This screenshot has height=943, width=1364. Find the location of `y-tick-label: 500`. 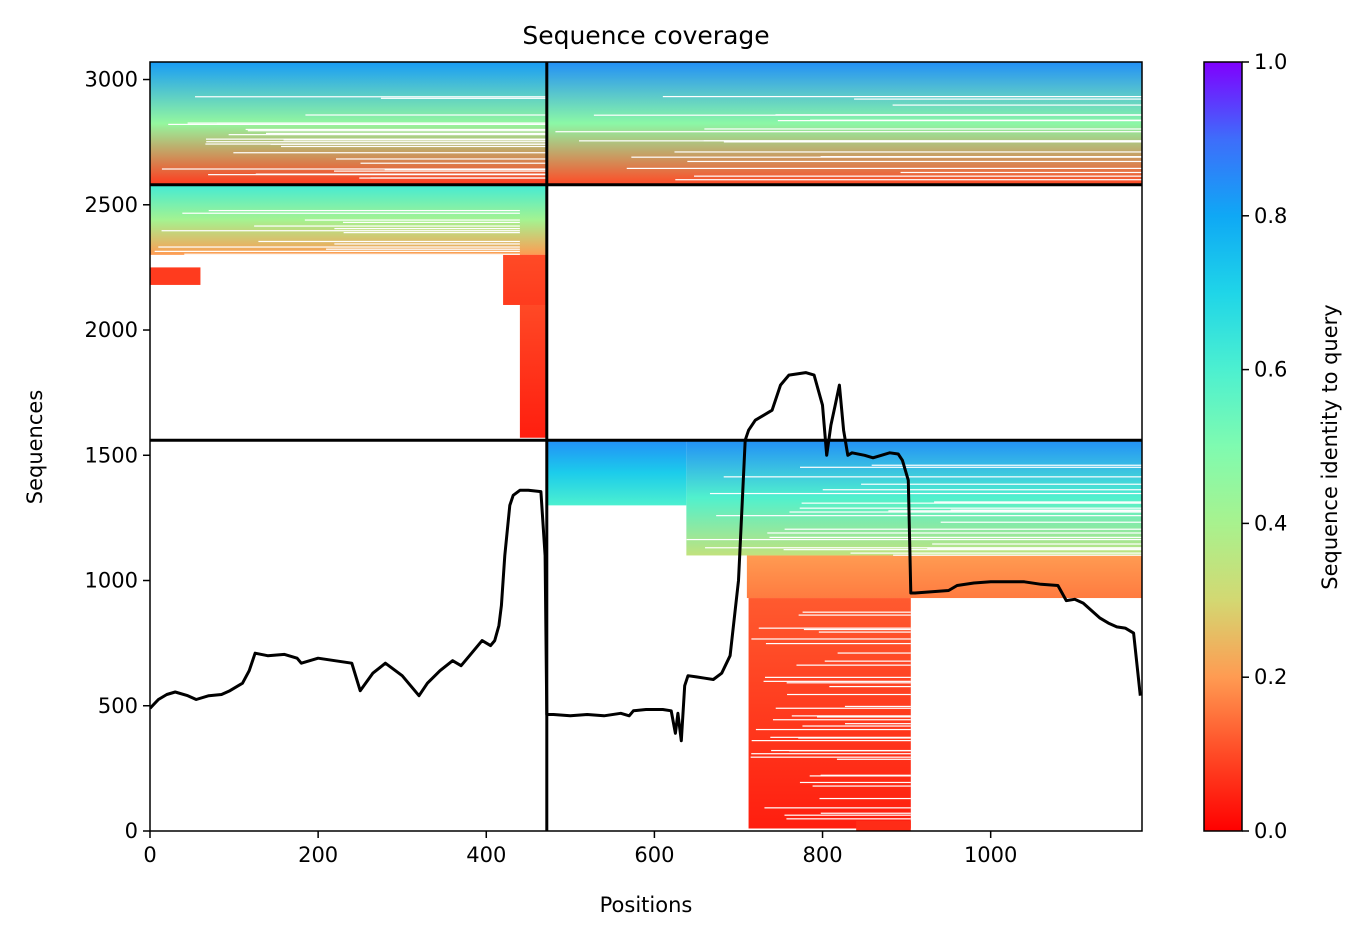

y-tick-label: 500 is located at coordinates (118, 706).